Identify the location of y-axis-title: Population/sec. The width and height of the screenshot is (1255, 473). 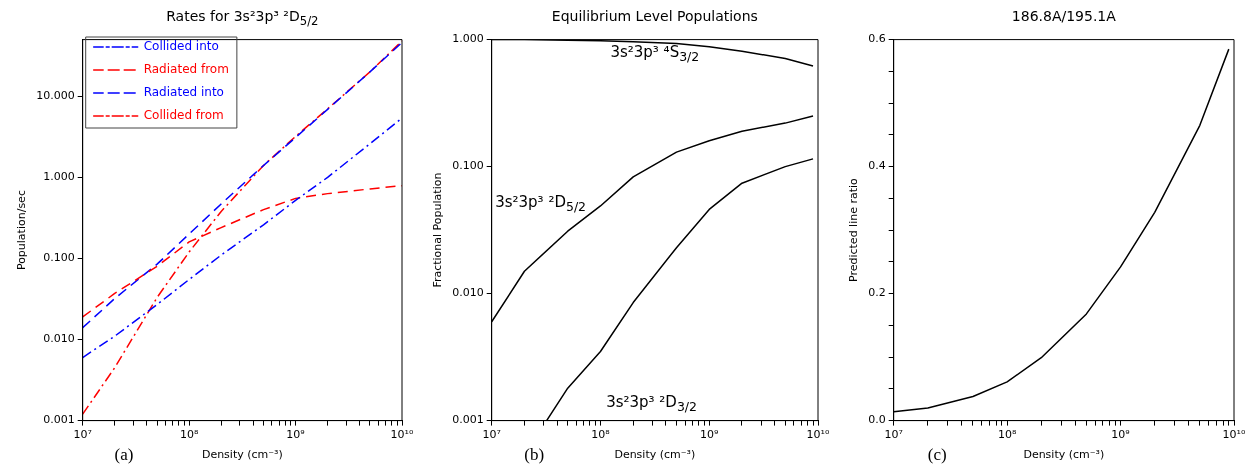
(22, 230).